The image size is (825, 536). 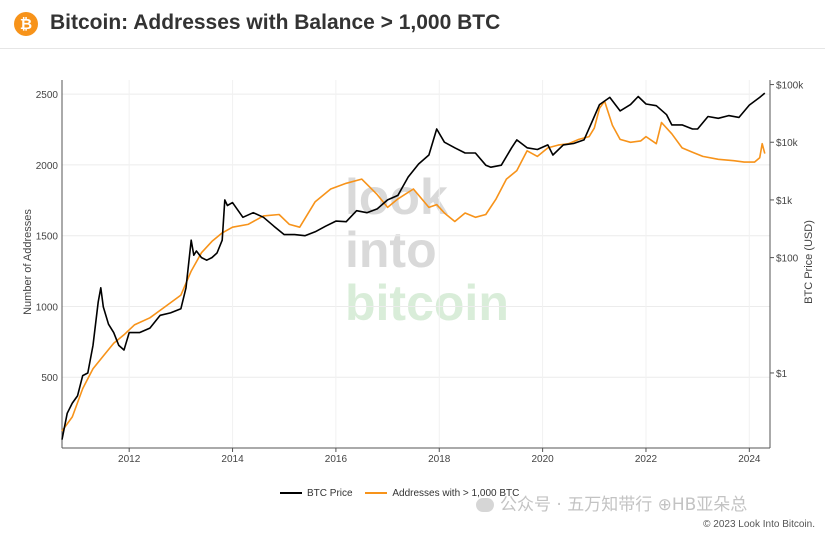 What do you see at coordinates (336, 459) in the screenshot?
I see `x-tick-label: 2016` at bounding box center [336, 459].